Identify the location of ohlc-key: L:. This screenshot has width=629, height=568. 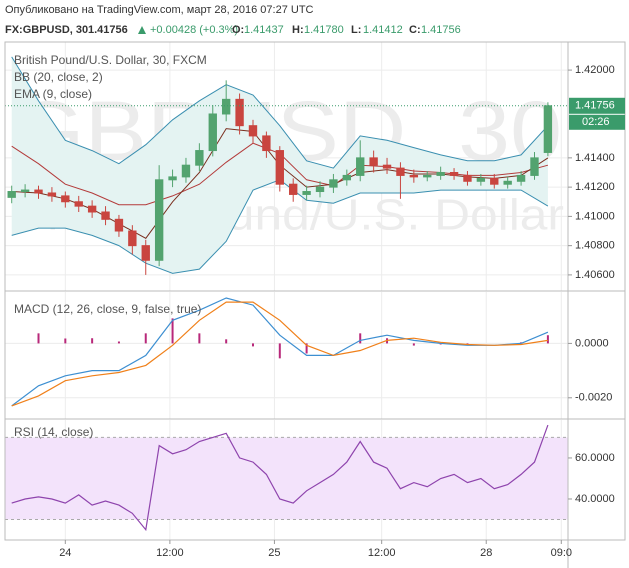
(356, 30).